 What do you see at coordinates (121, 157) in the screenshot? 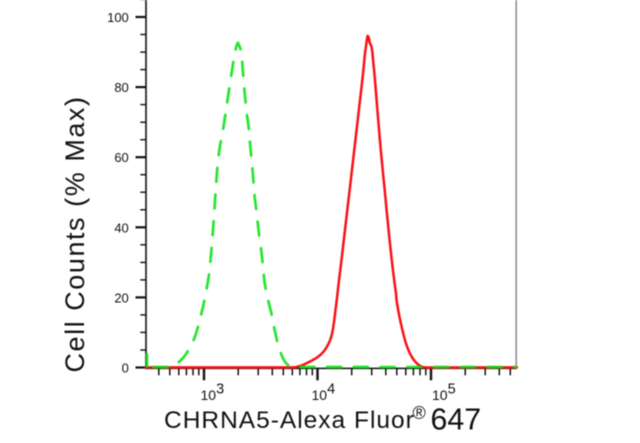
I see `svg-text: 60` at bounding box center [121, 157].